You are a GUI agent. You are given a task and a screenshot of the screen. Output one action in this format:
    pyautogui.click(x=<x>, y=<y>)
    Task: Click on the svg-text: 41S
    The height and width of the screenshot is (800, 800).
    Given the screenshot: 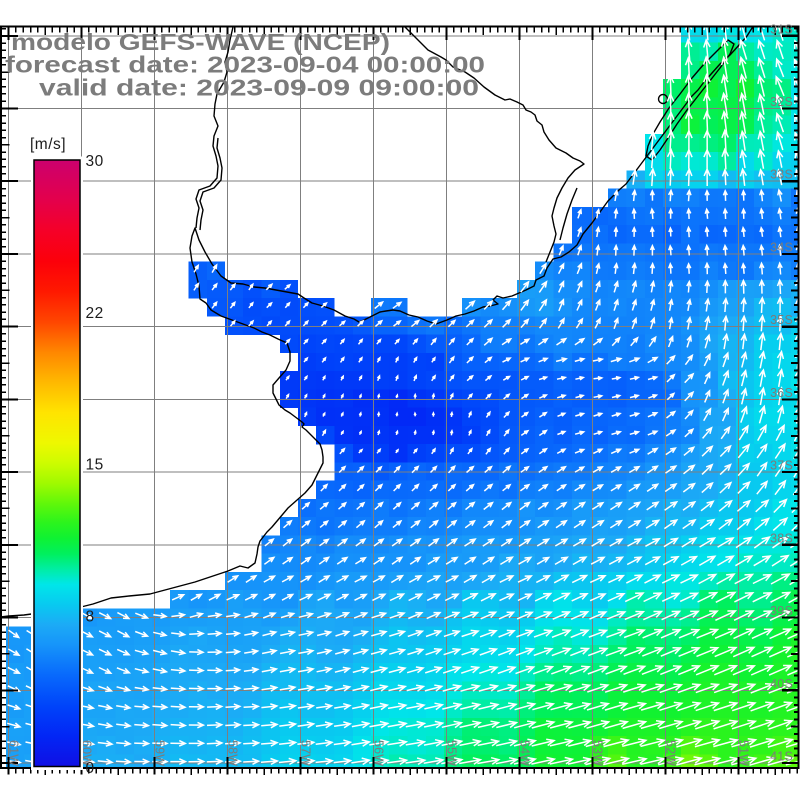 What is the action you would take?
    pyautogui.click(x=781, y=757)
    